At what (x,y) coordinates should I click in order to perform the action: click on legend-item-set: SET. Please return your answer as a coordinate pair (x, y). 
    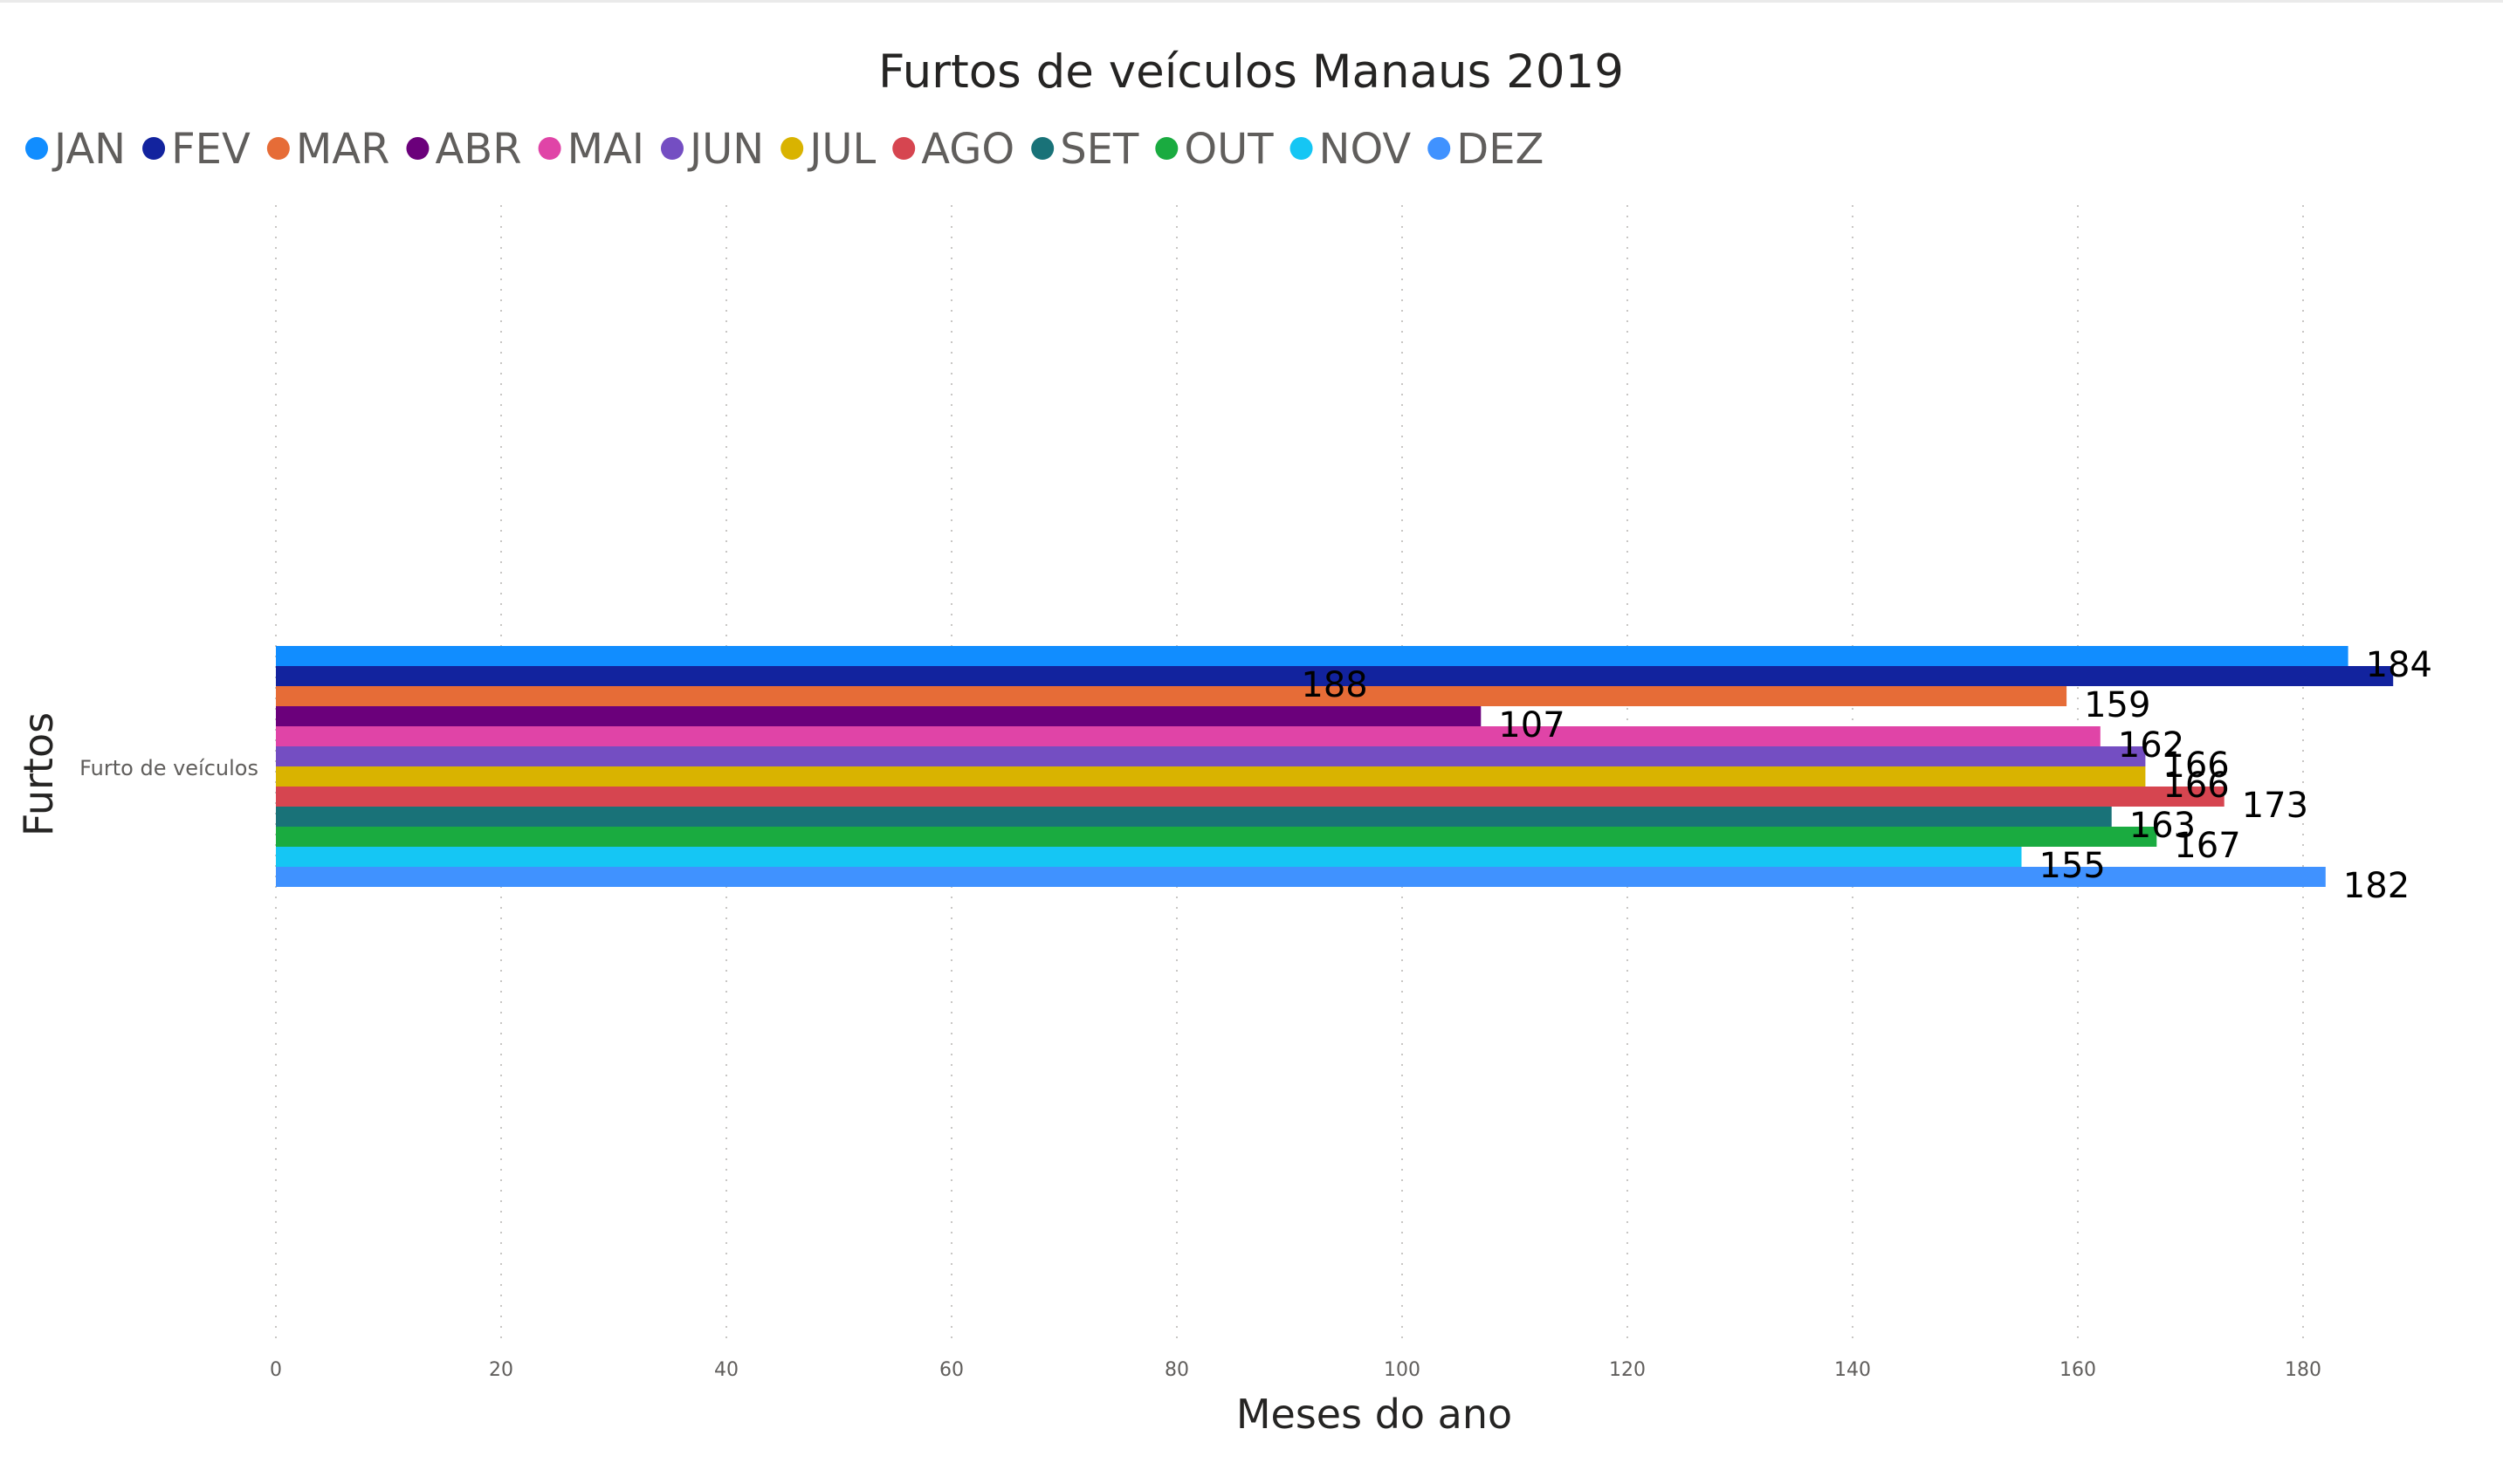
    Looking at the image, I should click on (1085, 150).